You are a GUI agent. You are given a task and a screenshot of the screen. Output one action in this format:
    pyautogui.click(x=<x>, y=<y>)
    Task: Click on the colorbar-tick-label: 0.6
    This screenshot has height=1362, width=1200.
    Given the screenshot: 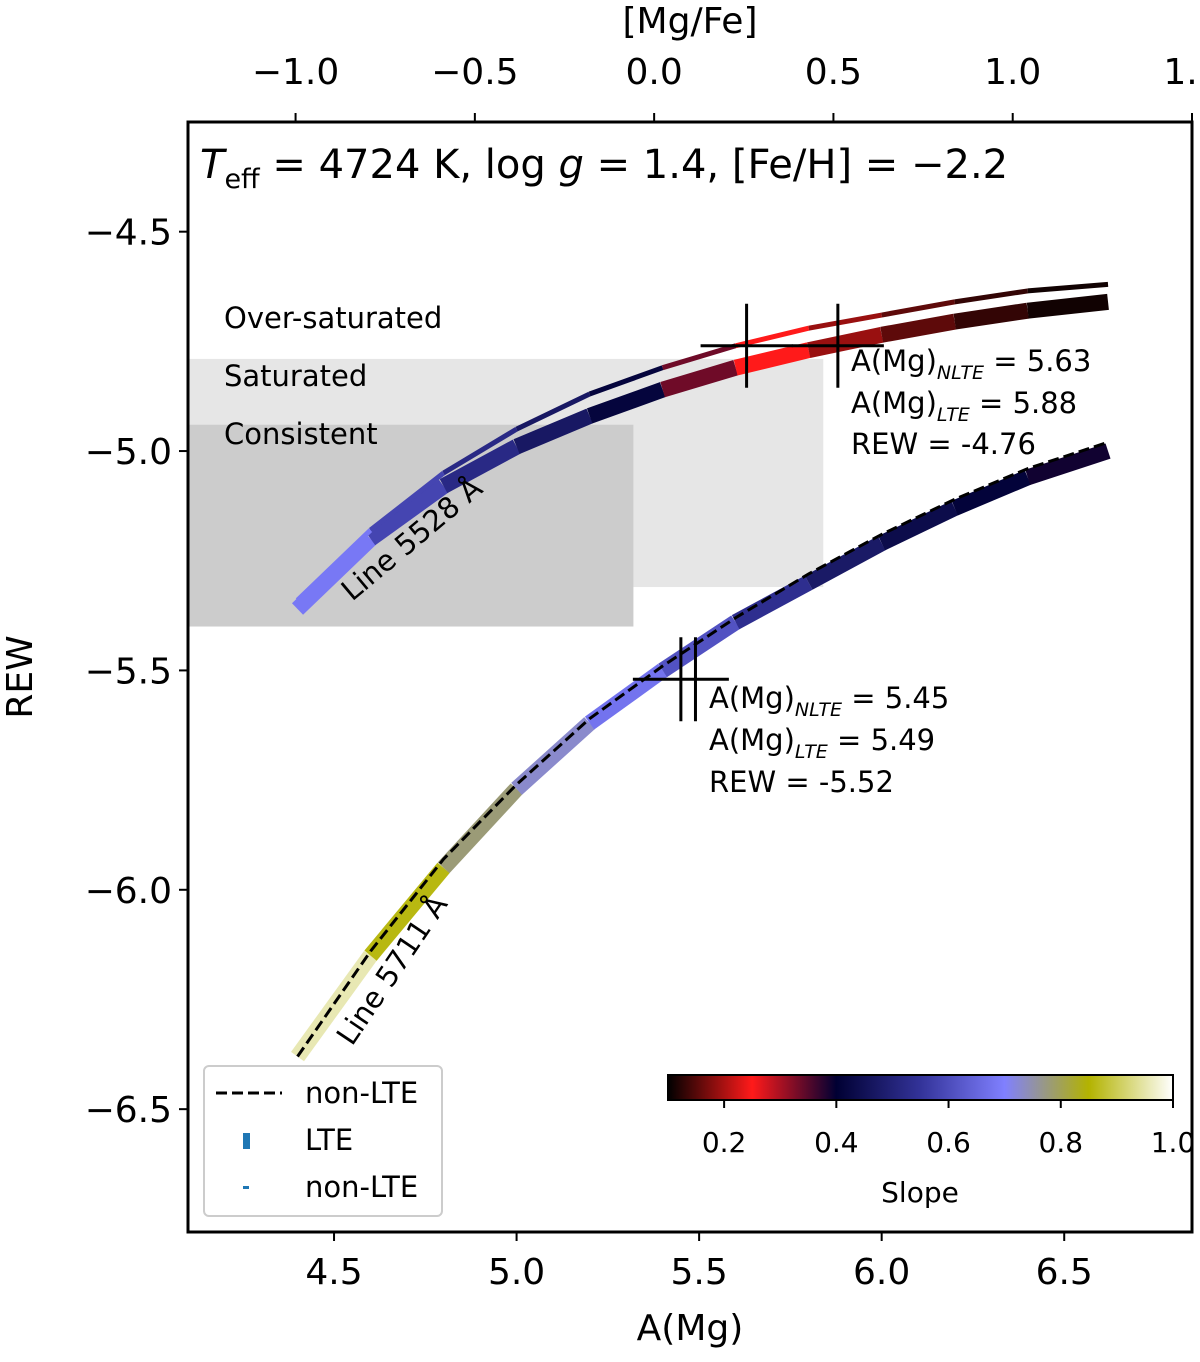 What is the action you would take?
    pyautogui.click(x=948, y=1142)
    